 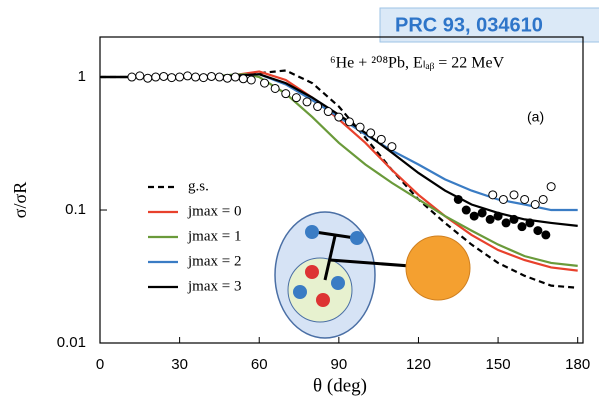 What do you see at coordinates (498, 364) in the screenshot?
I see `x-tick-label: 150` at bounding box center [498, 364].